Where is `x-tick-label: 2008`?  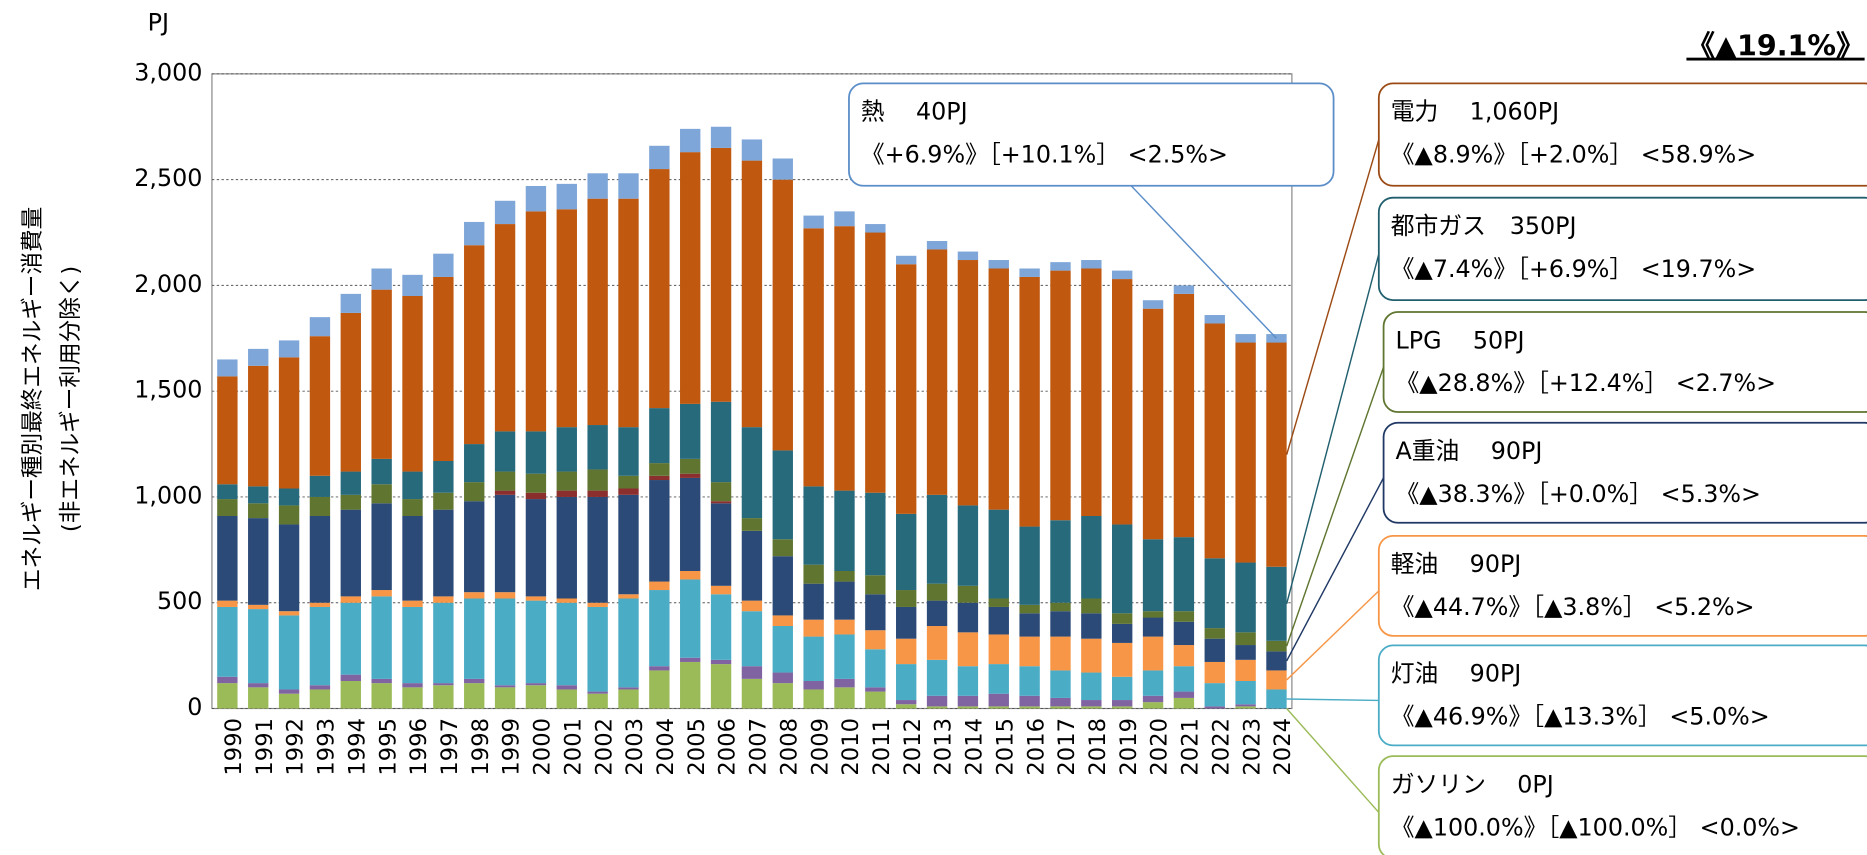
x-tick-label: 2008 is located at coordinates (789, 747).